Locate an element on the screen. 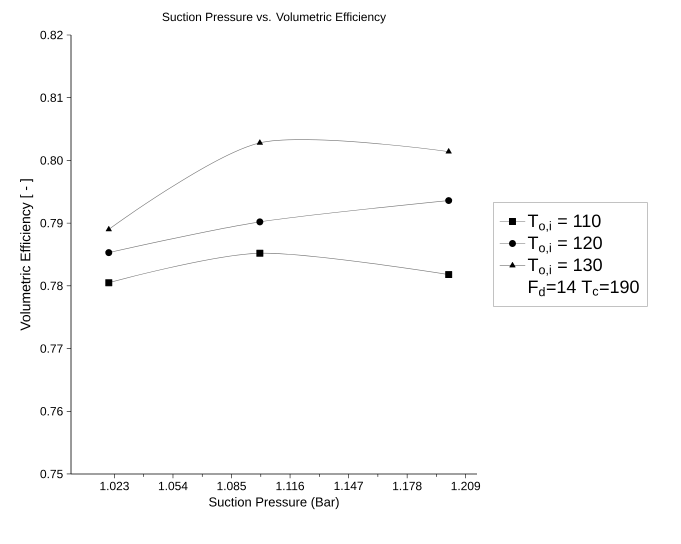 This screenshot has width=681, height=544. x-tick-label: 1.023 is located at coordinates (114, 486).